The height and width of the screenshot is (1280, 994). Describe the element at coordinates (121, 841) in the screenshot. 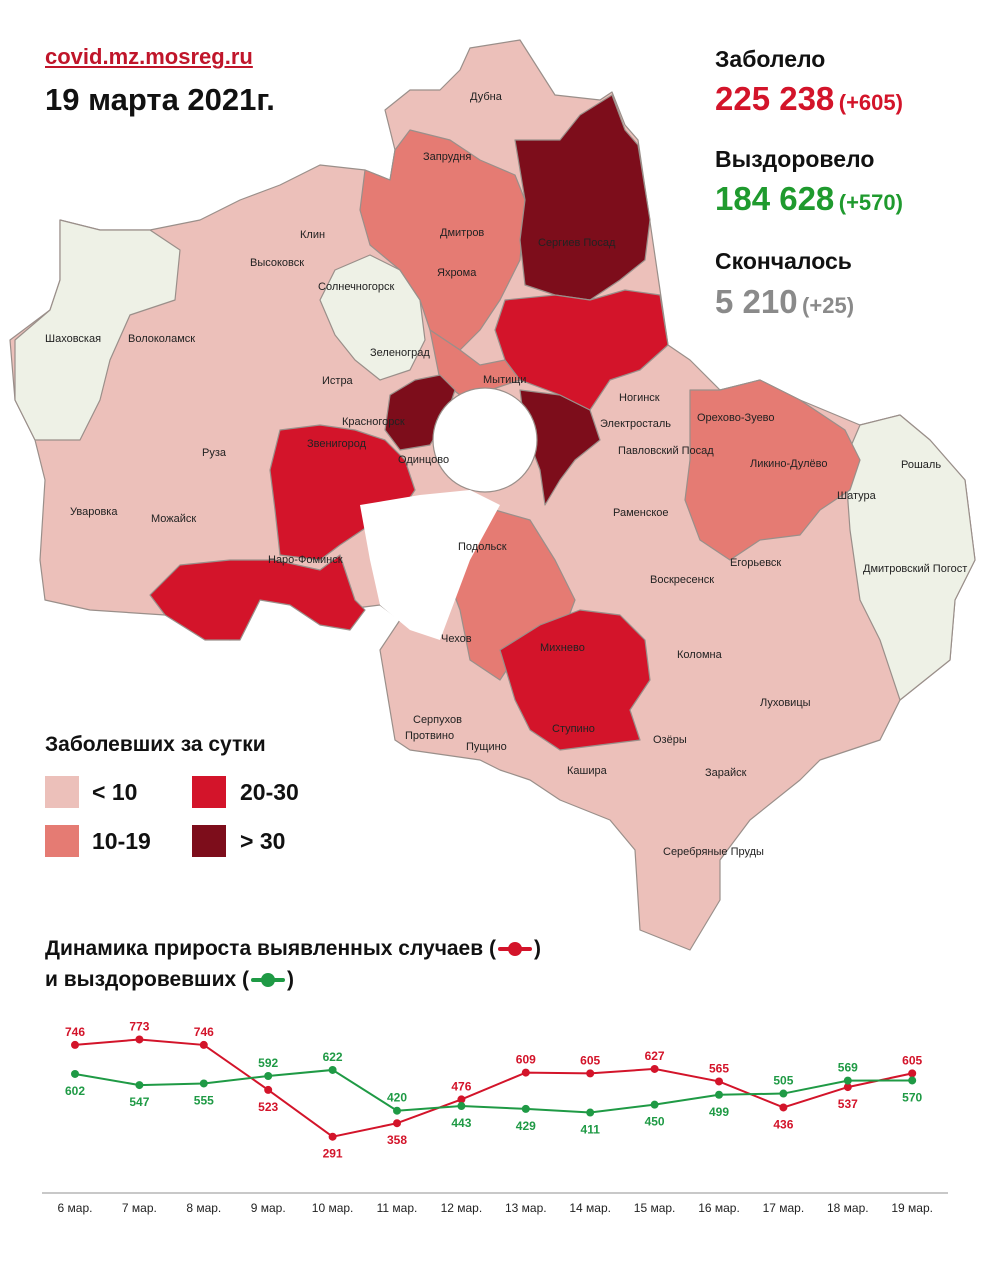

I see `legend-label-10-19: 10-19` at that location.